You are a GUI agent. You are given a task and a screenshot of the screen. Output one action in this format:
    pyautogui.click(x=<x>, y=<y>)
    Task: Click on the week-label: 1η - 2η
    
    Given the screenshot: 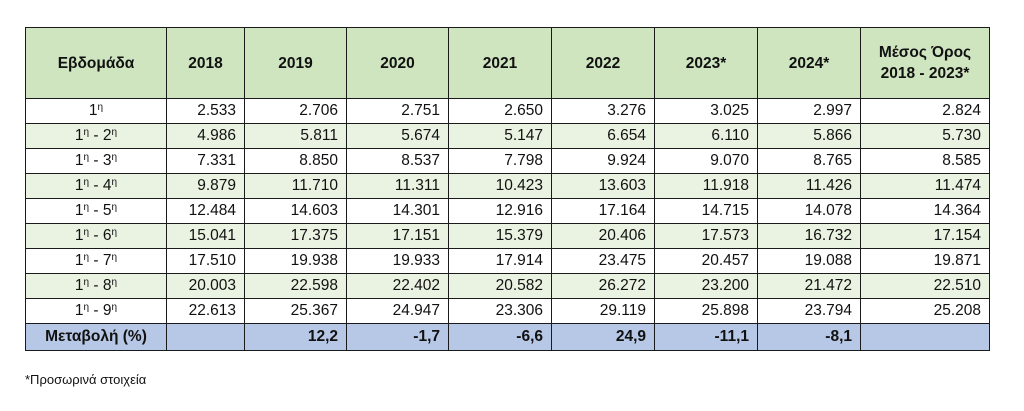 What is the action you would take?
    pyautogui.click(x=96, y=136)
    